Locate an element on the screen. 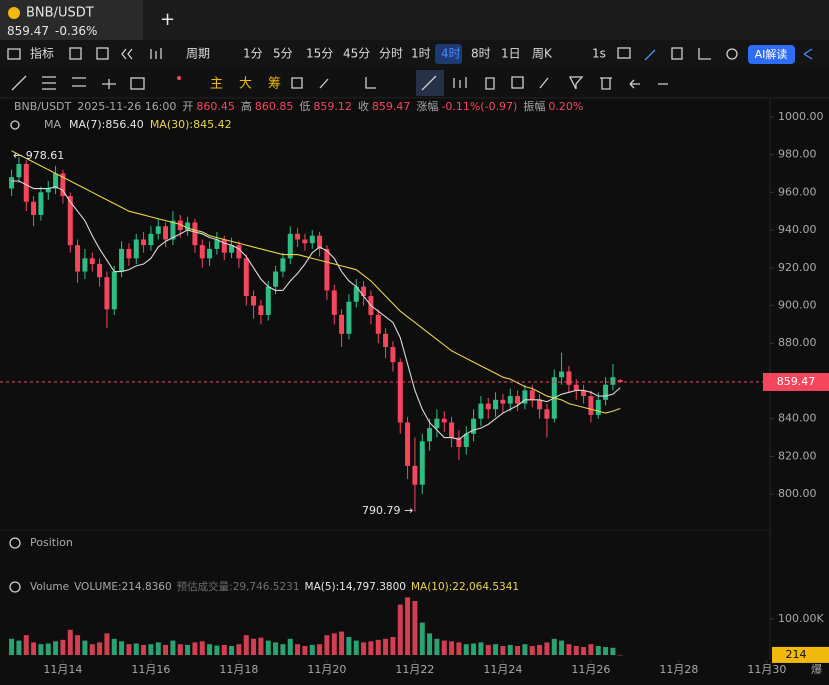 Image resolution: width=829 pixels, height=685 pixels. interval: 周K is located at coordinates (542, 54).